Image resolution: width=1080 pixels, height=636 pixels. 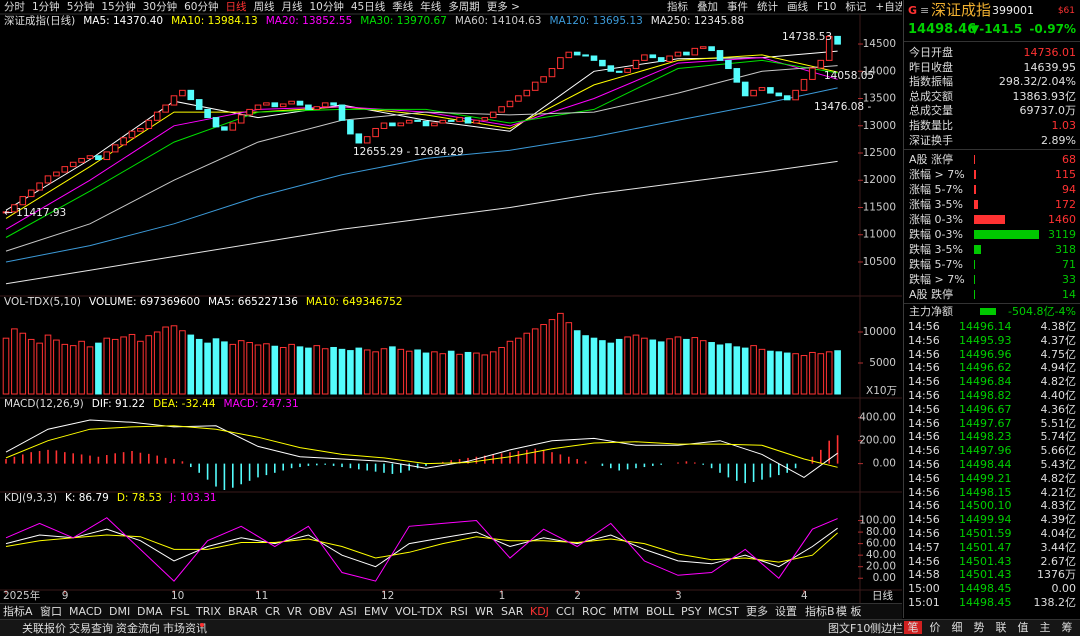 What do you see at coordinates (677, 6) in the screenshot?
I see `tool-button: 指标` at bounding box center [677, 6].